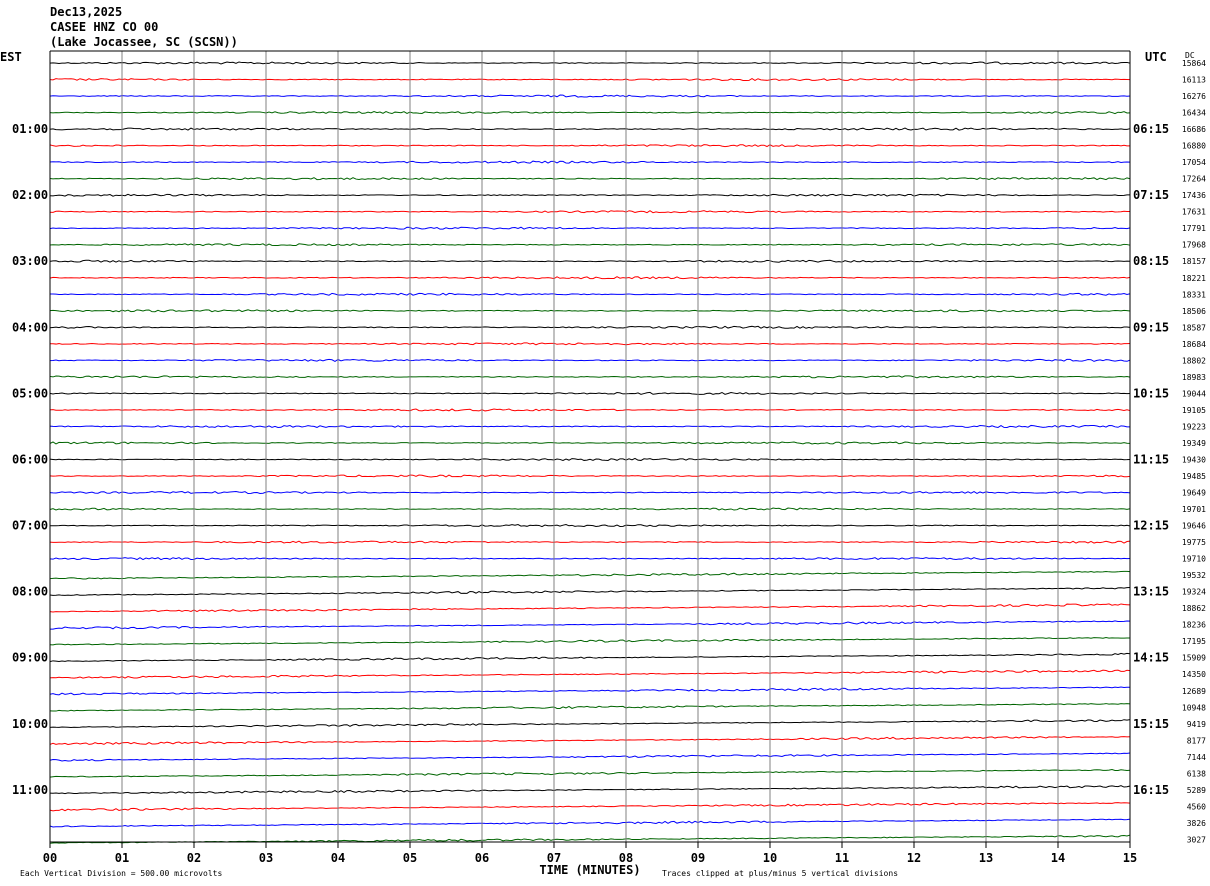 The height and width of the screenshot is (886, 1210). I want to click on left-hour-label: 03:00, so click(30, 261).